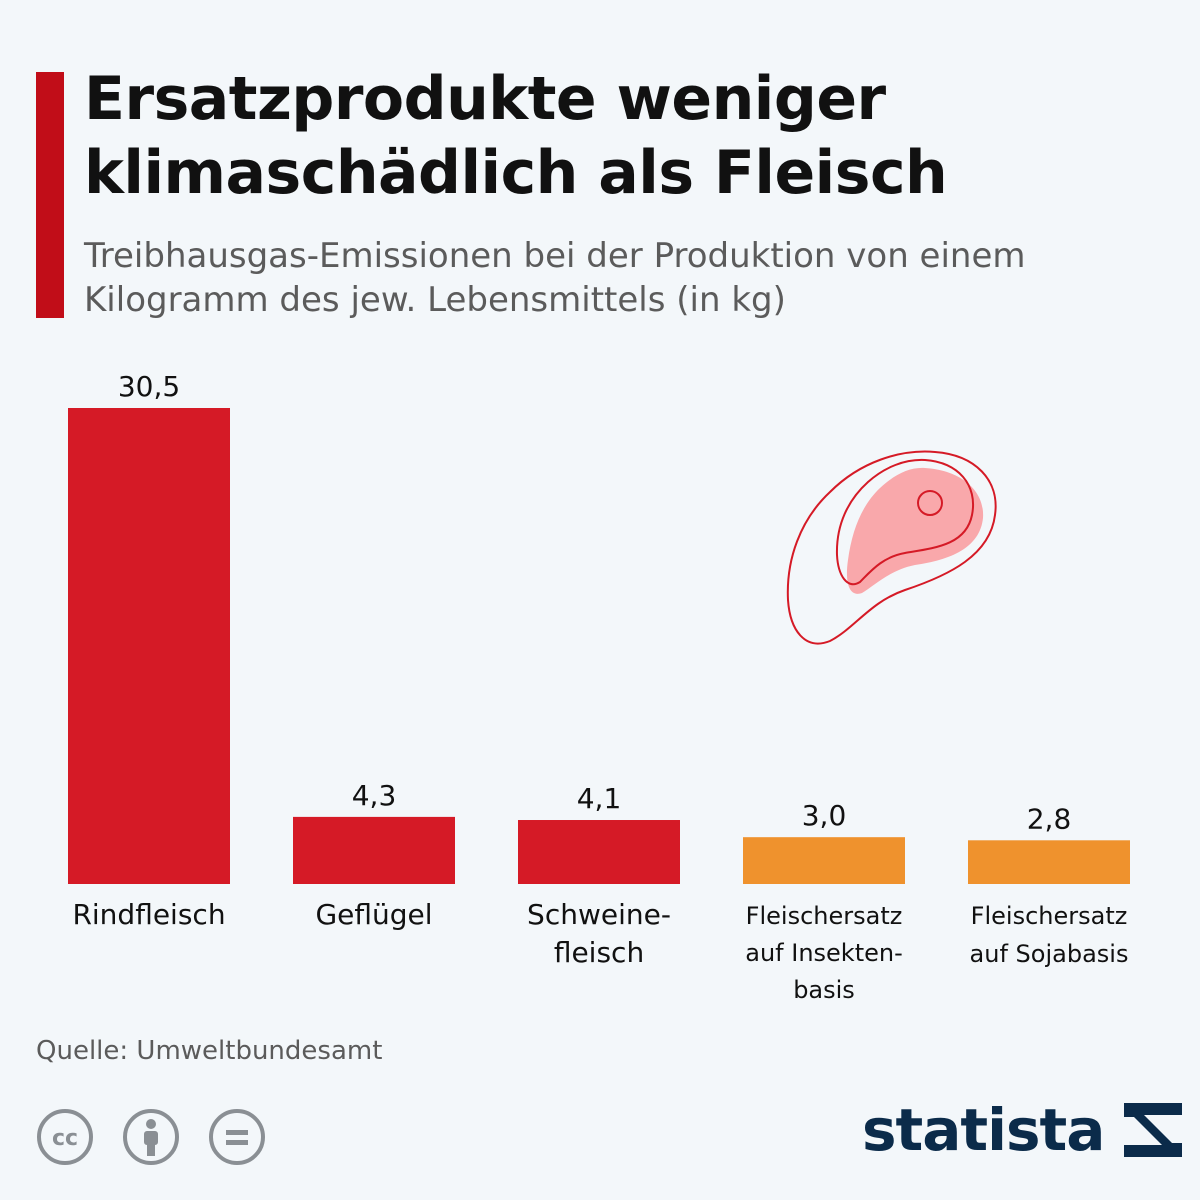 Image resolution: width=1200 pixels, height=1200 pixels. What do you see at coordinates (209, 1051) in the screenshot?
I see `source-note: Quelle: Umweltbundesamt` at bounding box center [209, 1051].